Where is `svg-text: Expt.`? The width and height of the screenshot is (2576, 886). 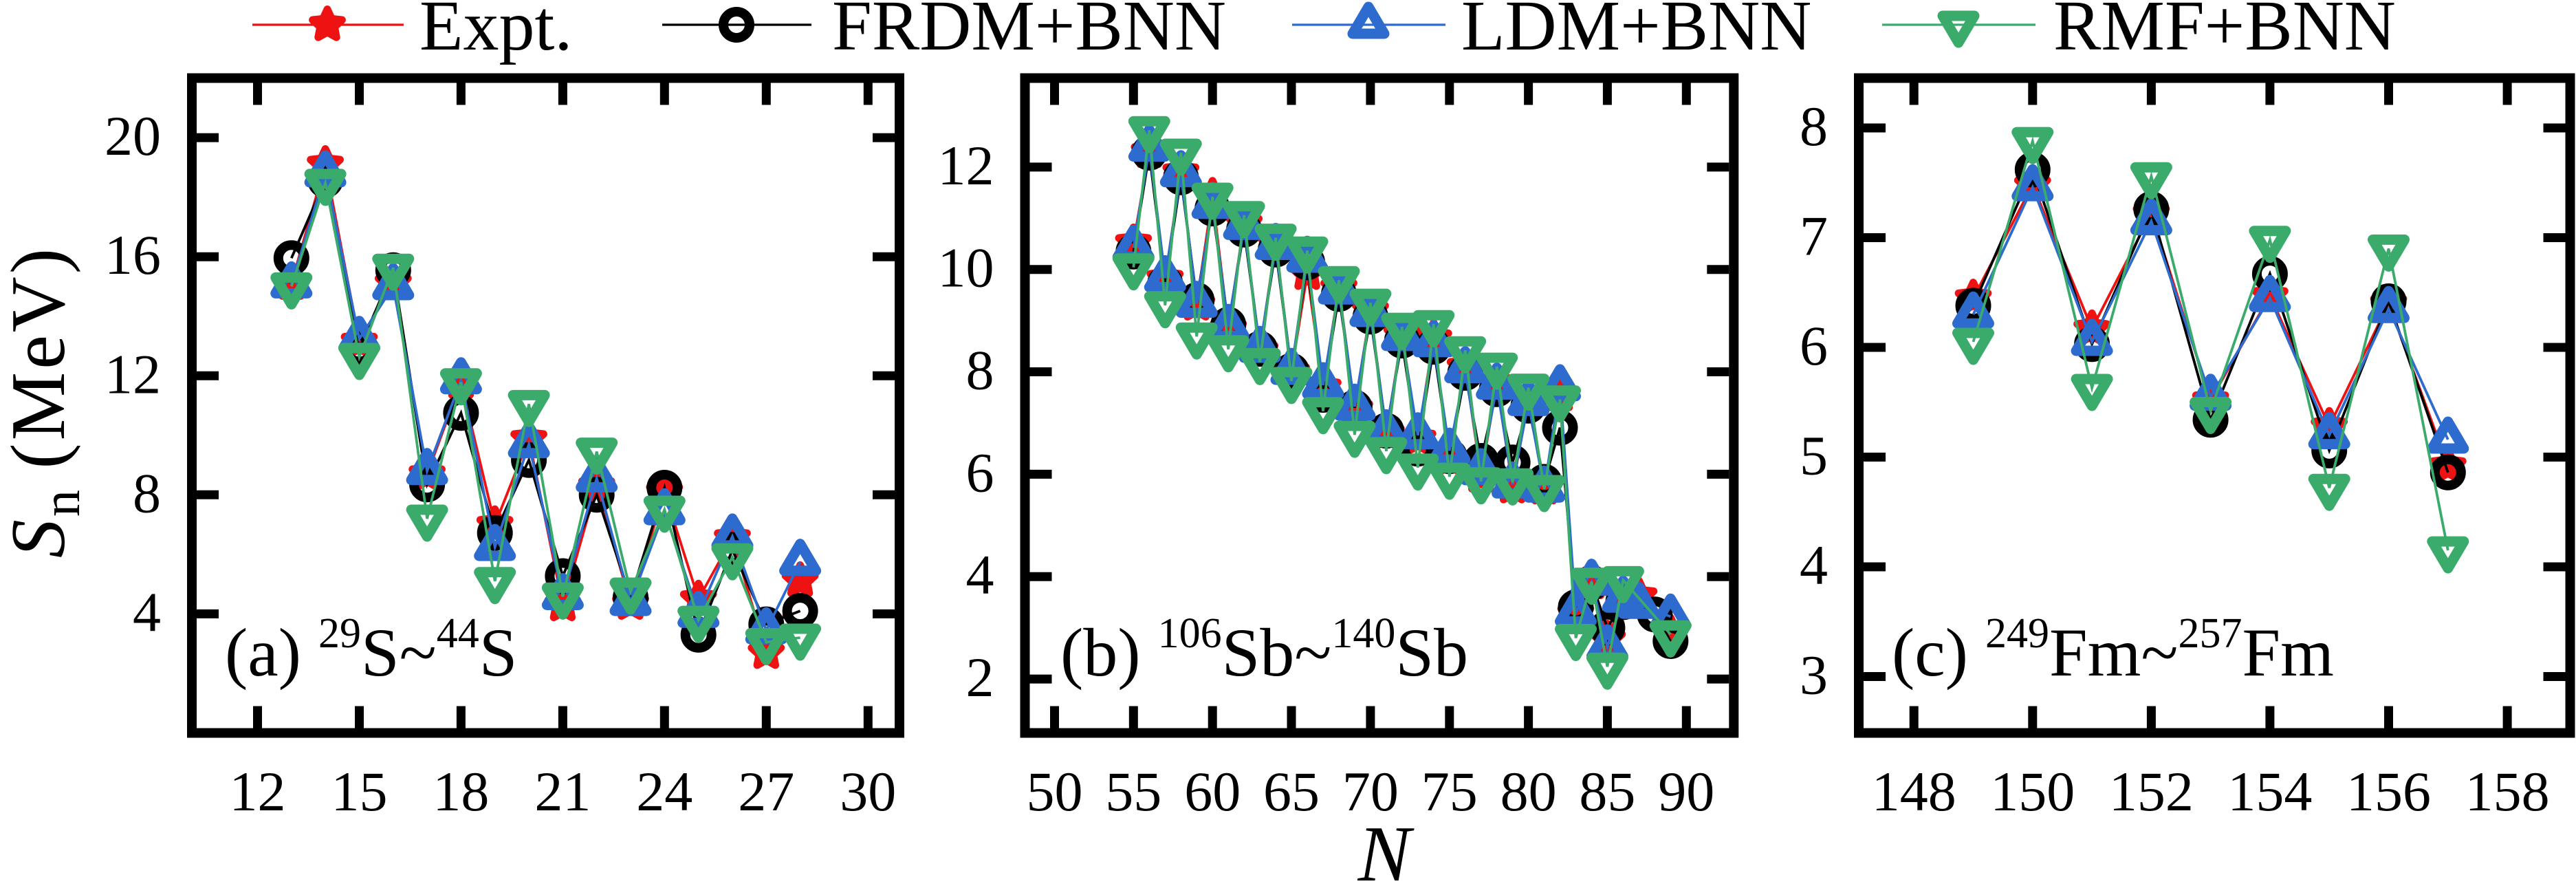 svg-text: Expt. is located at coordinates (495, 32).